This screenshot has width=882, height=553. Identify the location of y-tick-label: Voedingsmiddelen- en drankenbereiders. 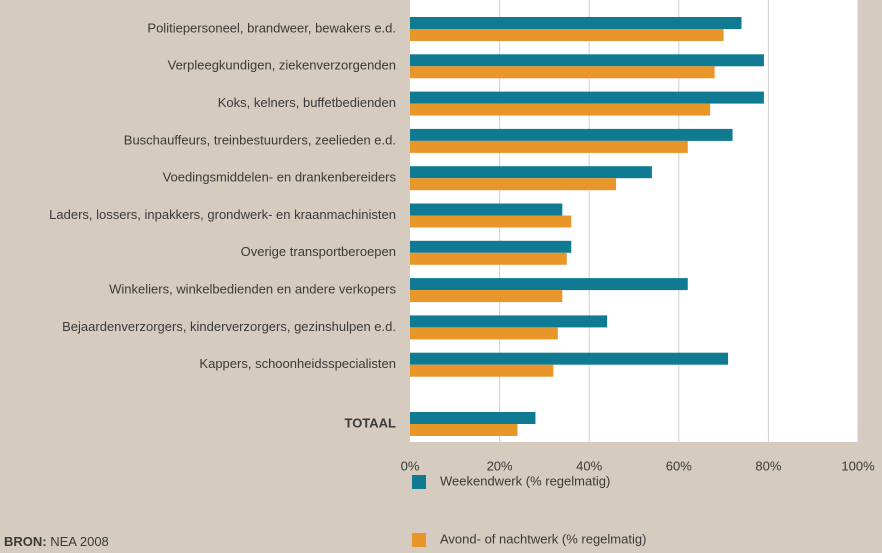
(280, 177).